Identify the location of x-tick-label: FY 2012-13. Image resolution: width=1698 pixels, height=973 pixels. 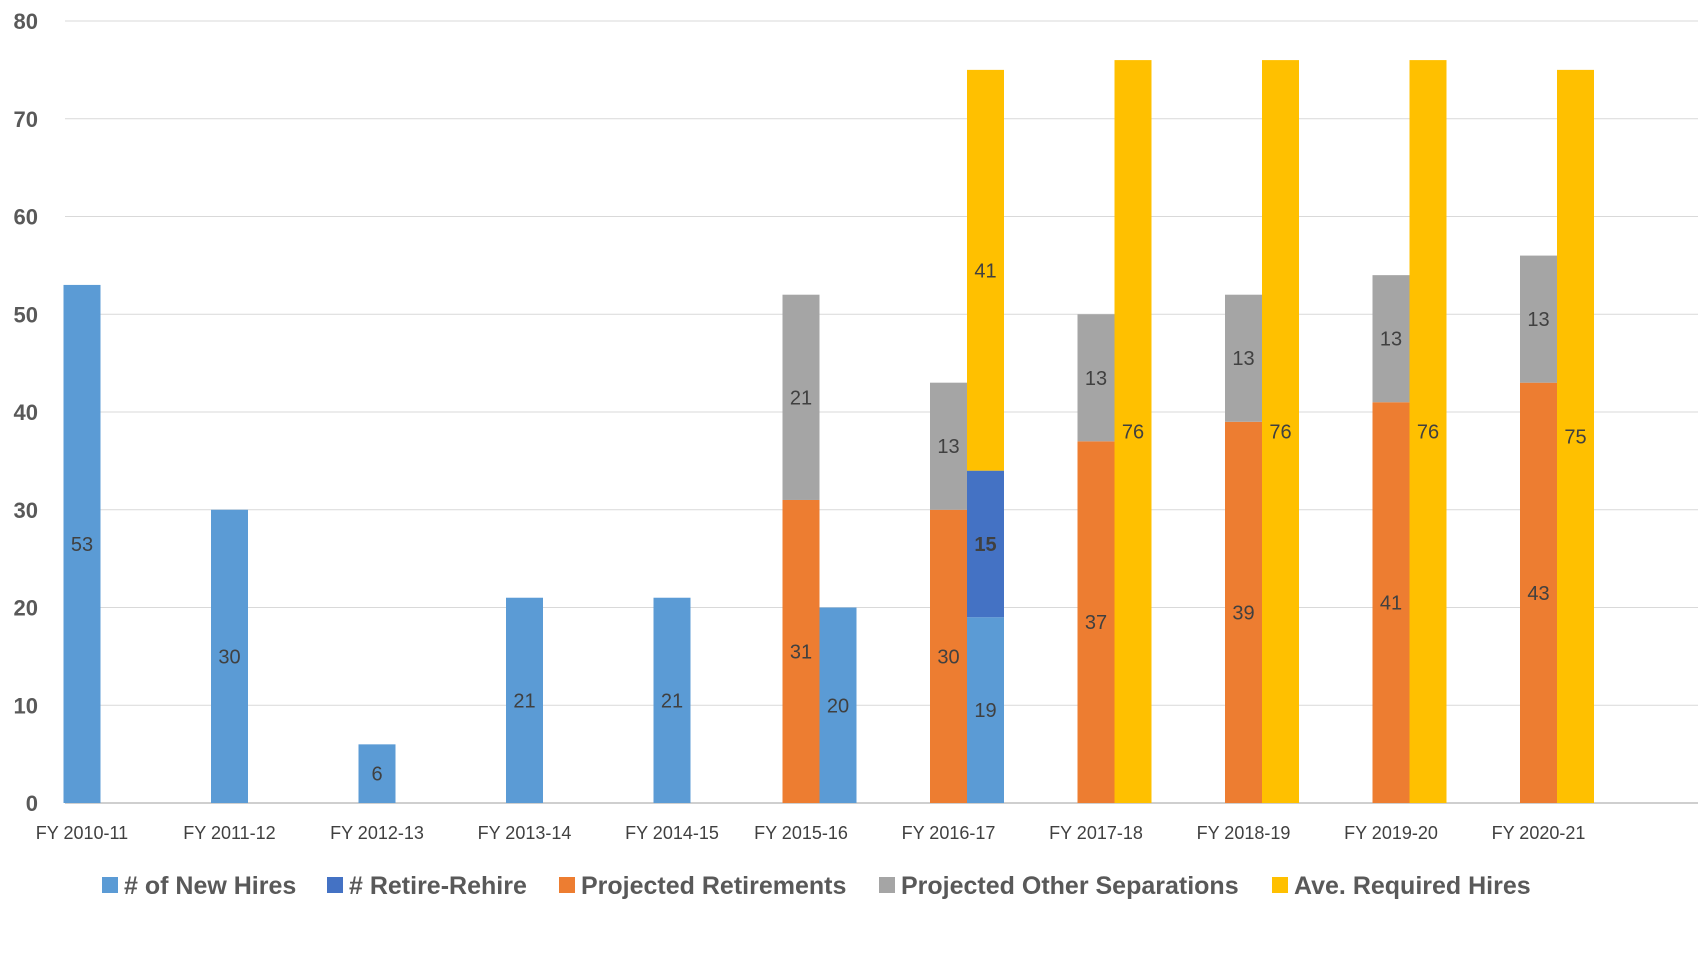
(377, 833).